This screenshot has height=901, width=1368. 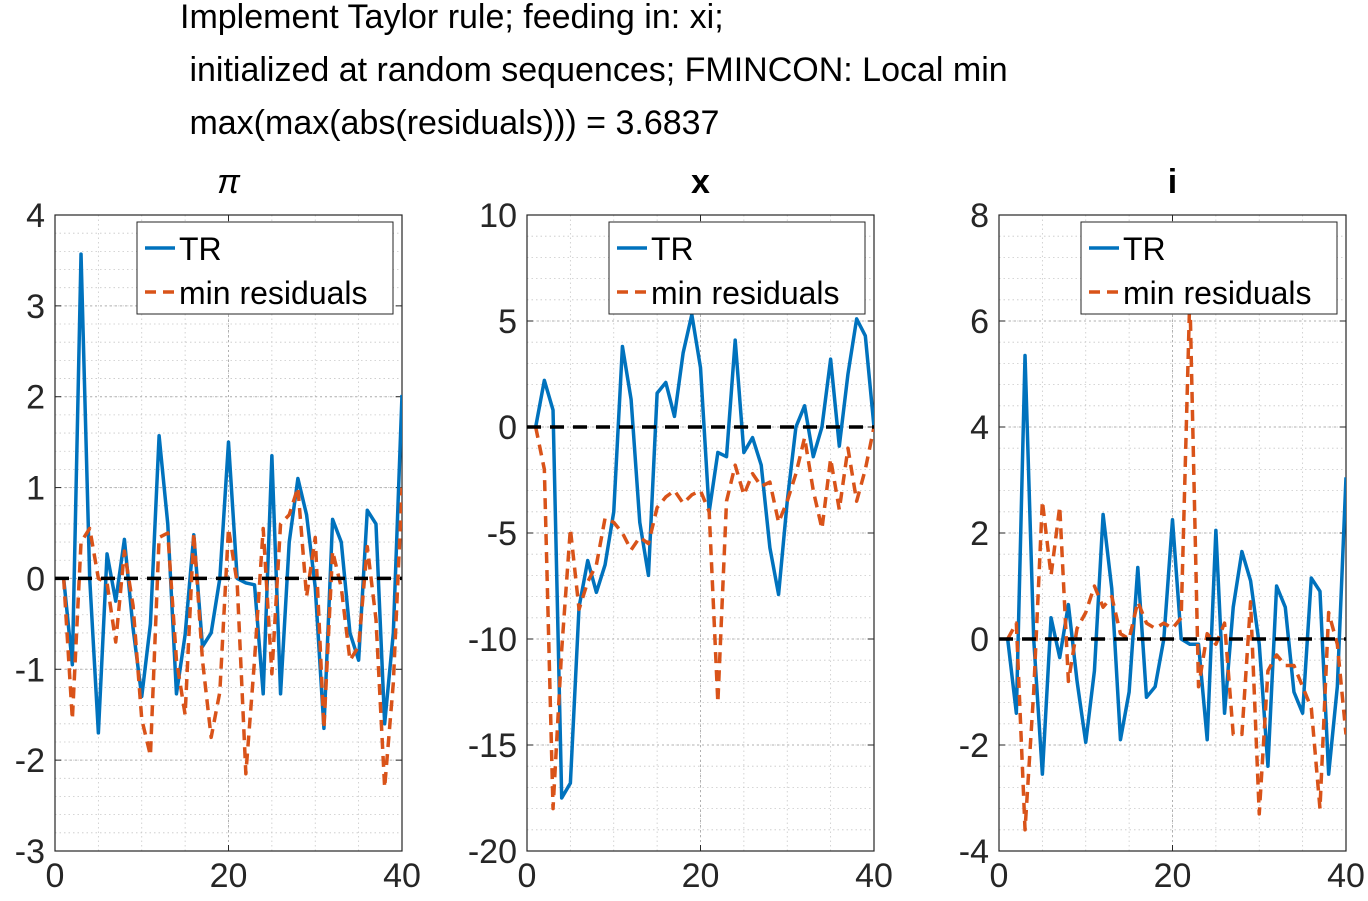 I want to click on plot-area, so click(x=700, y=561).